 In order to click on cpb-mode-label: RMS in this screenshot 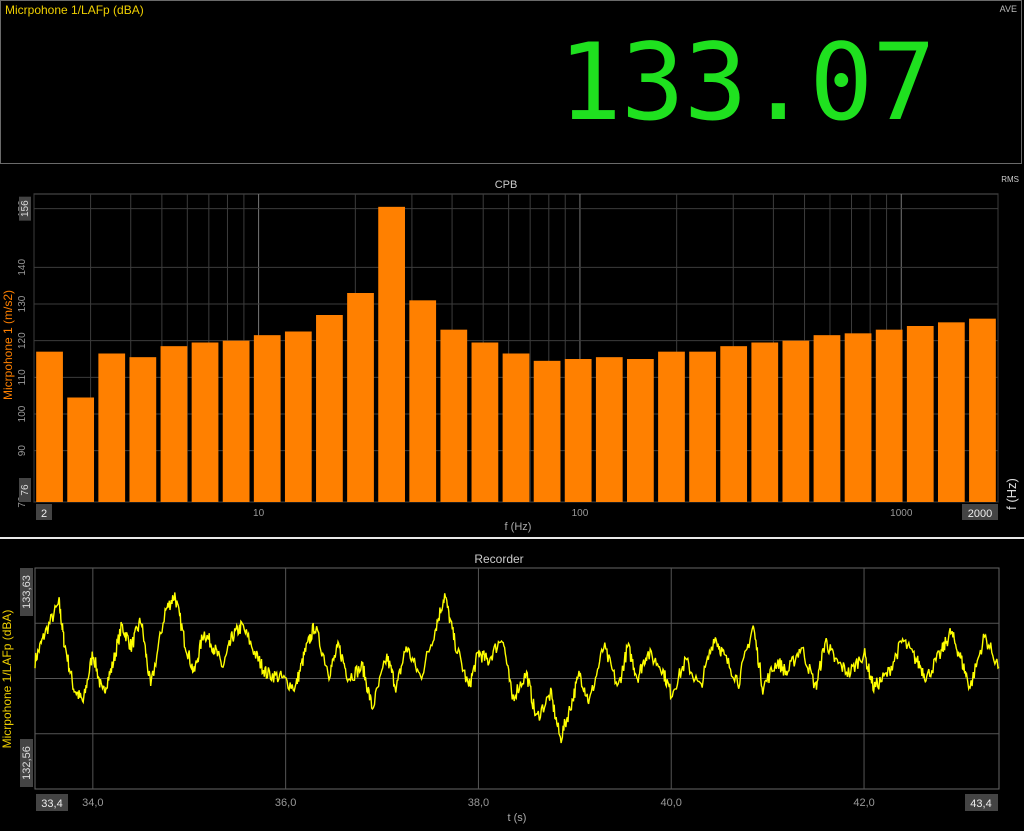, I will do `click(1010, 179)`.